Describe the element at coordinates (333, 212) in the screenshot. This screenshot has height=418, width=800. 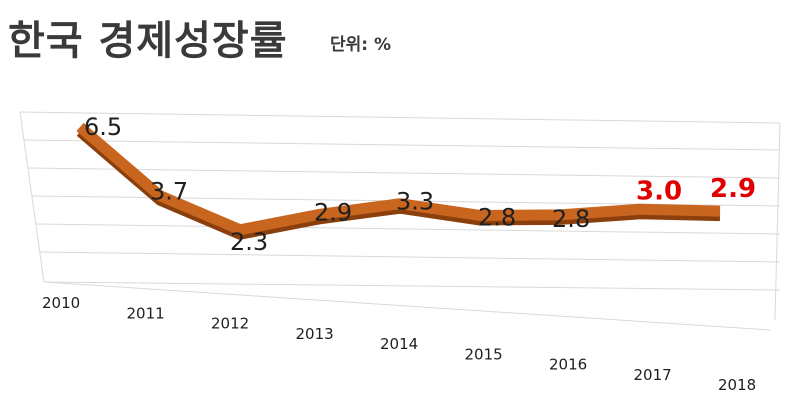
I see `data-label-2013: 2.9` at that location.